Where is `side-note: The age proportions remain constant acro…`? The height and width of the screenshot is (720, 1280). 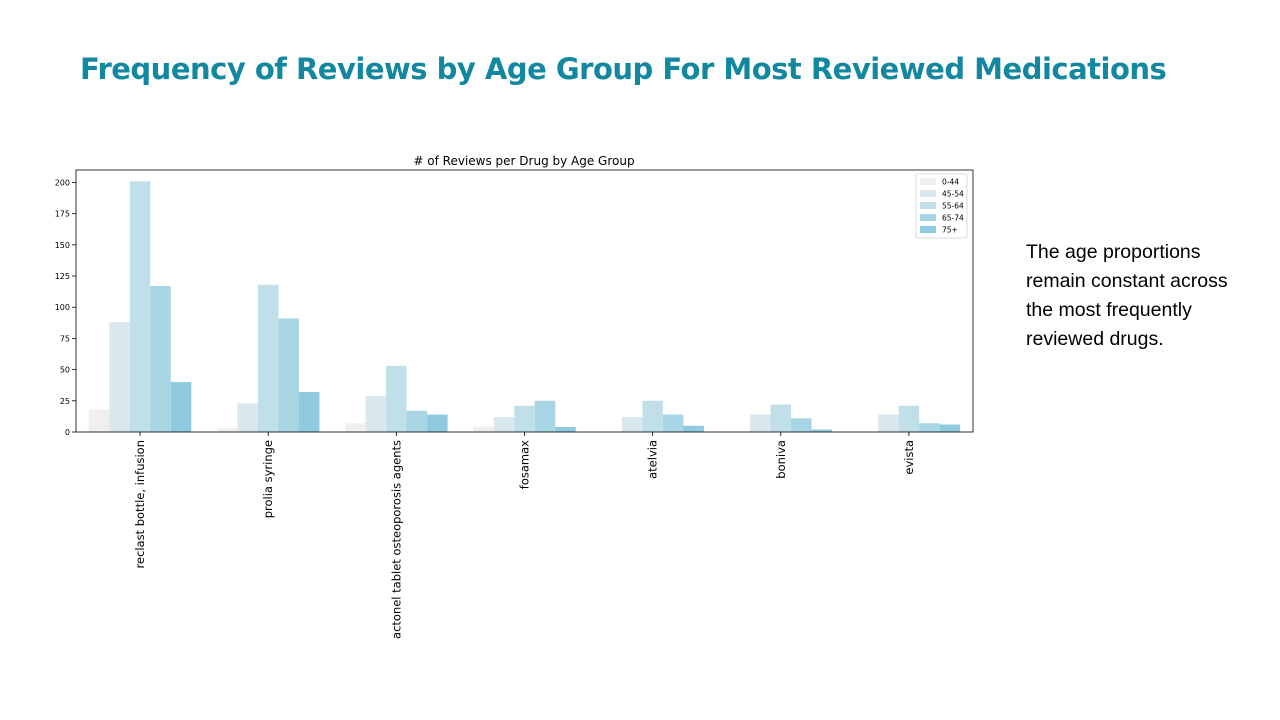
side-note: The age proportions remain constant acro… is located at coordinates (1127, 295).